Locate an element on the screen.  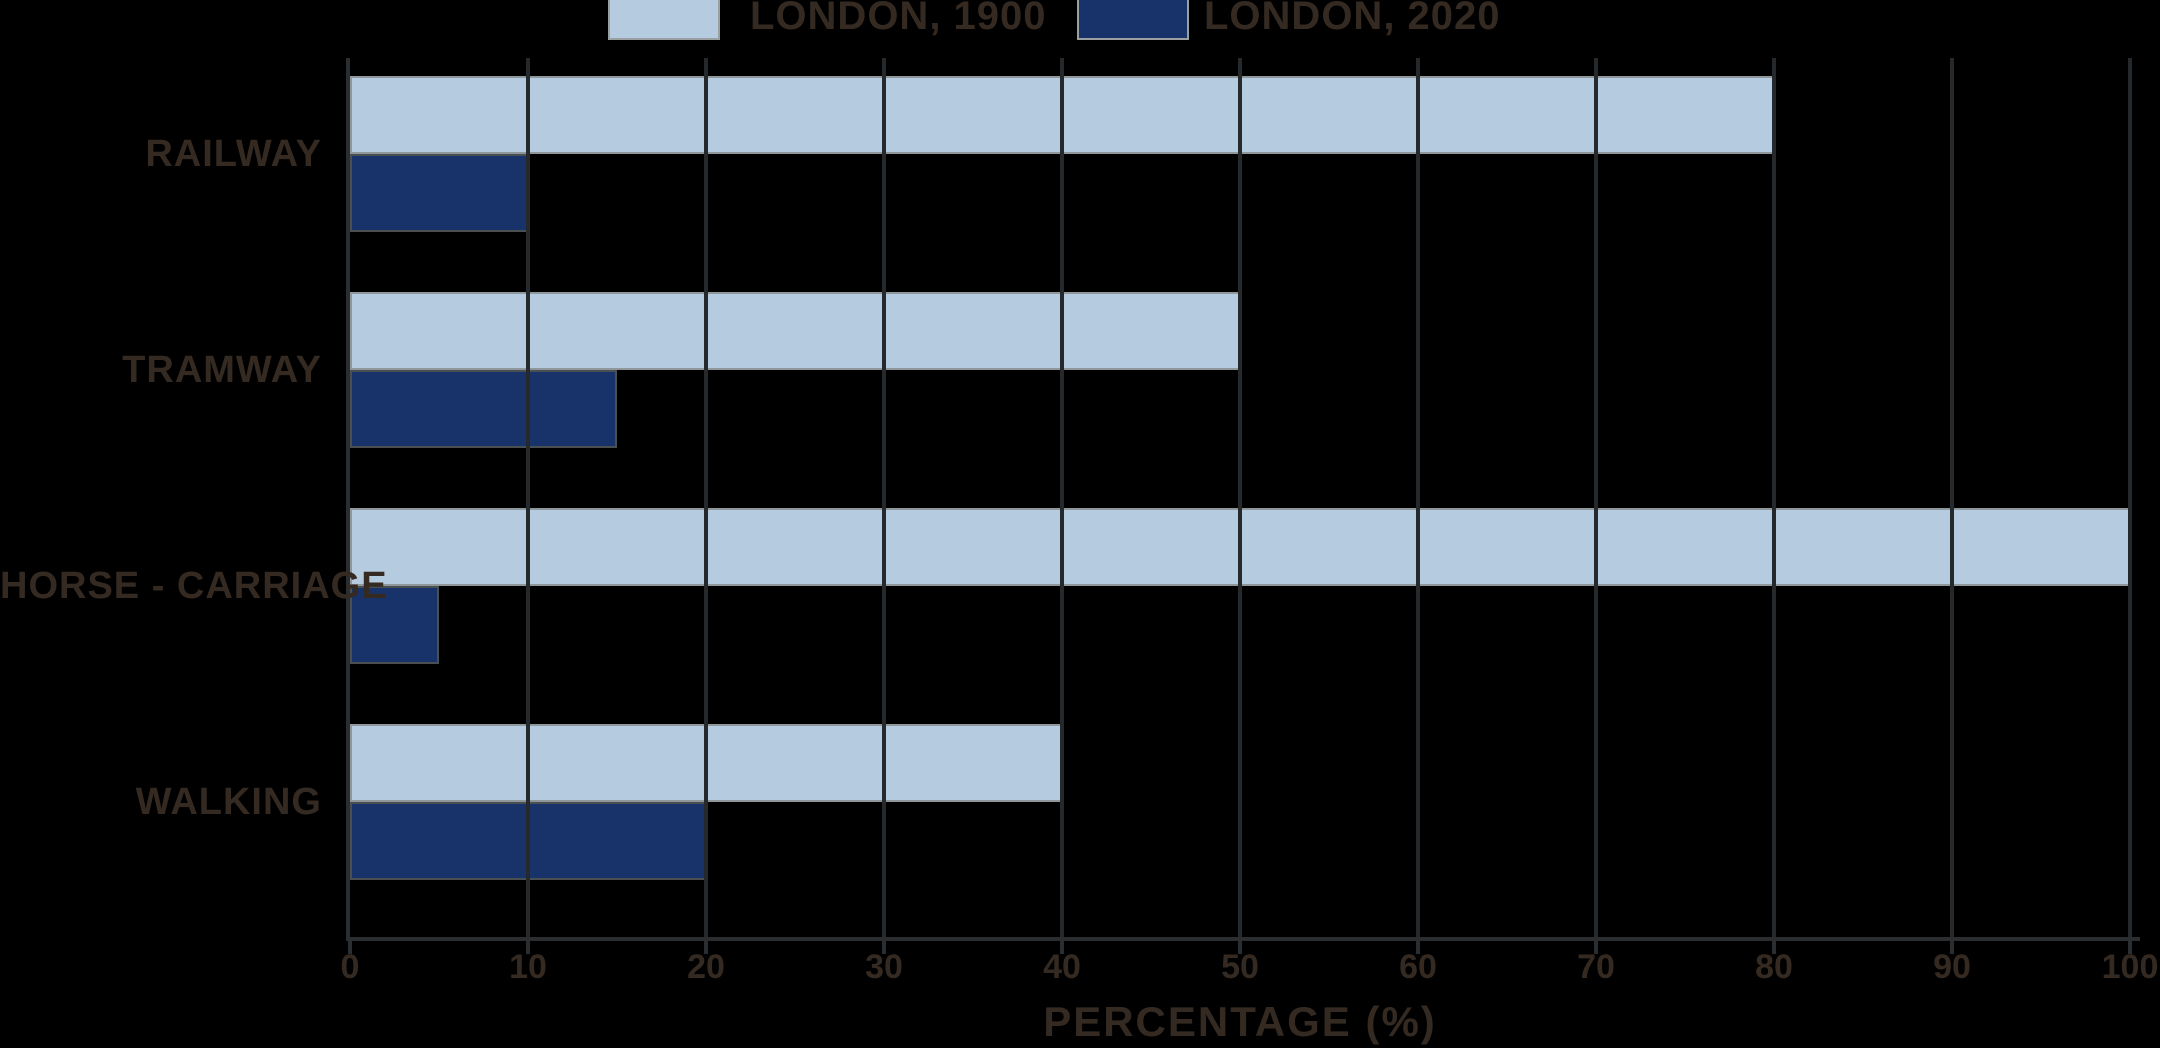
x-tick-label-10: 10 is located at coordinates (528, 967).